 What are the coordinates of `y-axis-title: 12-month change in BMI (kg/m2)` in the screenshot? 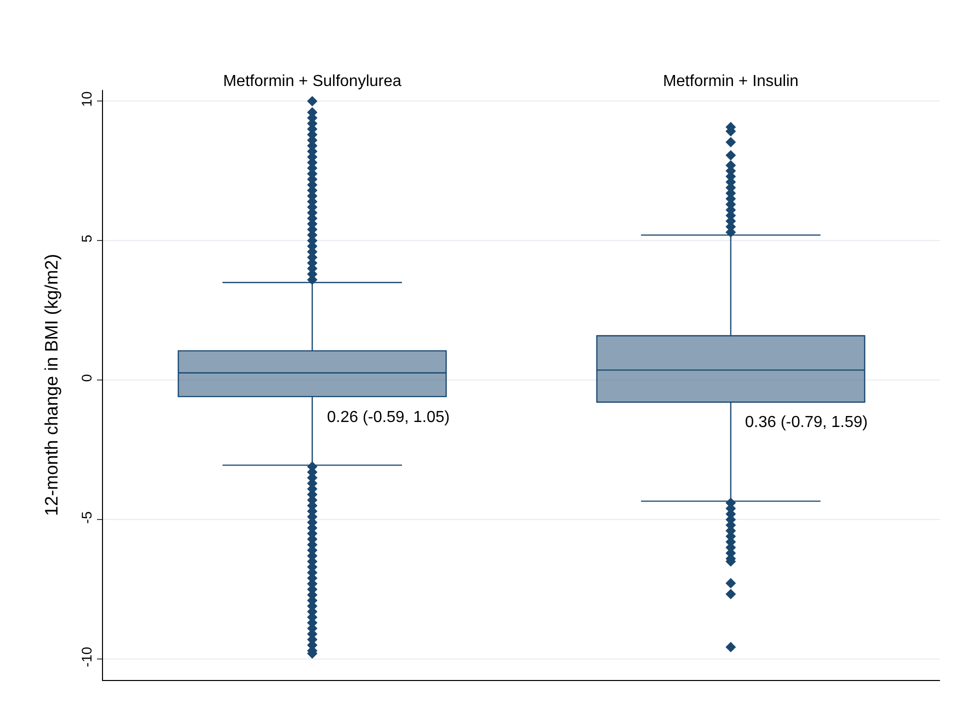 It's located at (52, 385).